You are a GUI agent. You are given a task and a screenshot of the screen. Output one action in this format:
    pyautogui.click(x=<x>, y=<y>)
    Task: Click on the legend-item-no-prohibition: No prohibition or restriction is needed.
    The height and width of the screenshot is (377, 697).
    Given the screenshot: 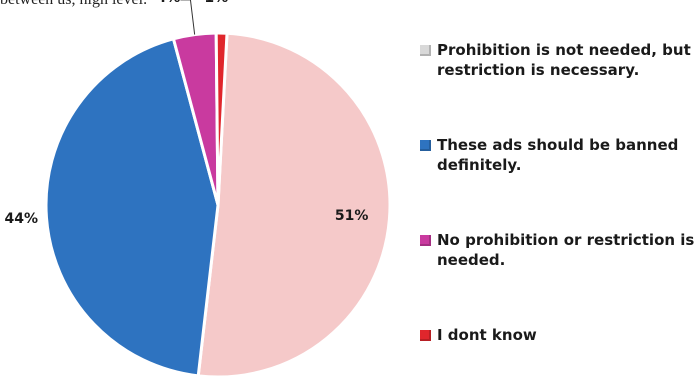 What is the action you would take?
    pyautogui.click(x=558, y=250)
    